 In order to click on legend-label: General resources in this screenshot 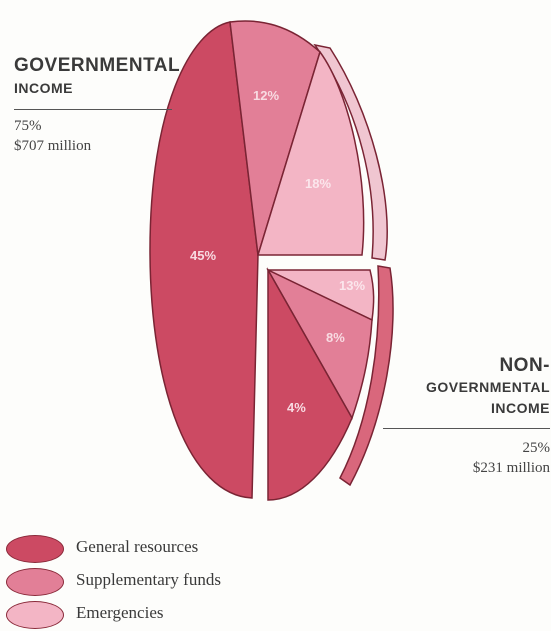, I will do `click(137, 546)`.